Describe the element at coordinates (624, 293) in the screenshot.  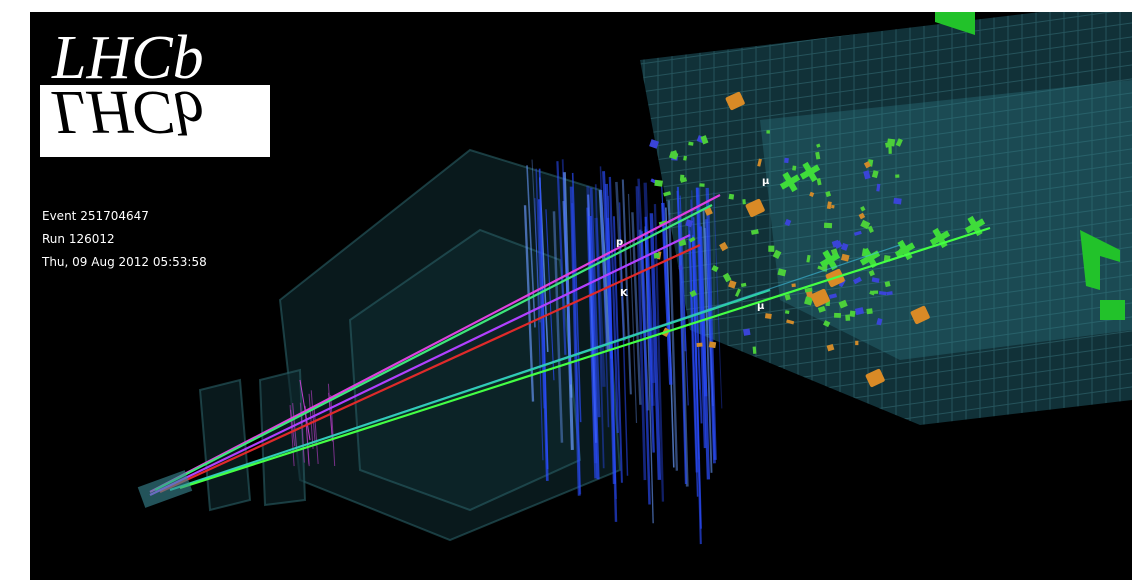
I see `track-label: K` at that location.